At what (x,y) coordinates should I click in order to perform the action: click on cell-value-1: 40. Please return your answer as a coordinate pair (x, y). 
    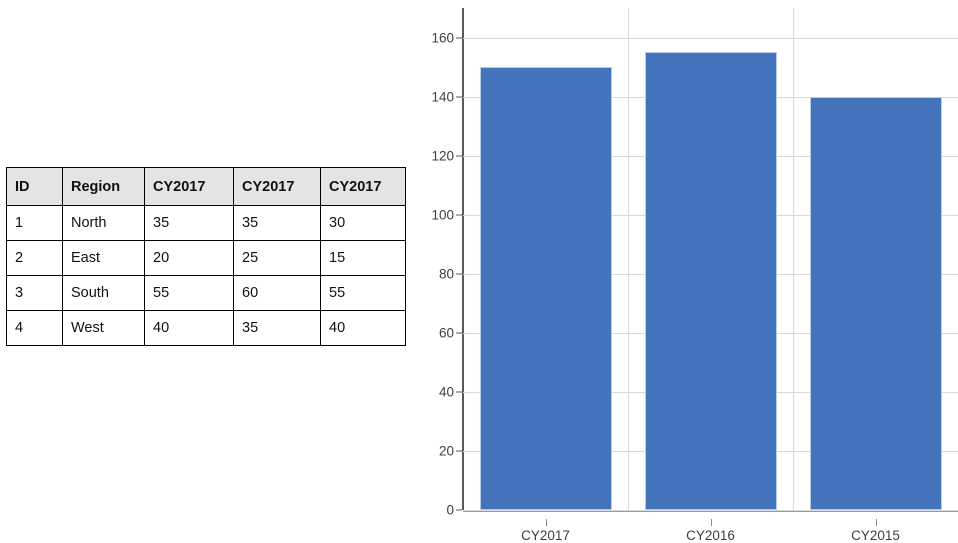
    Looking at the image, I should click on (189, 328).